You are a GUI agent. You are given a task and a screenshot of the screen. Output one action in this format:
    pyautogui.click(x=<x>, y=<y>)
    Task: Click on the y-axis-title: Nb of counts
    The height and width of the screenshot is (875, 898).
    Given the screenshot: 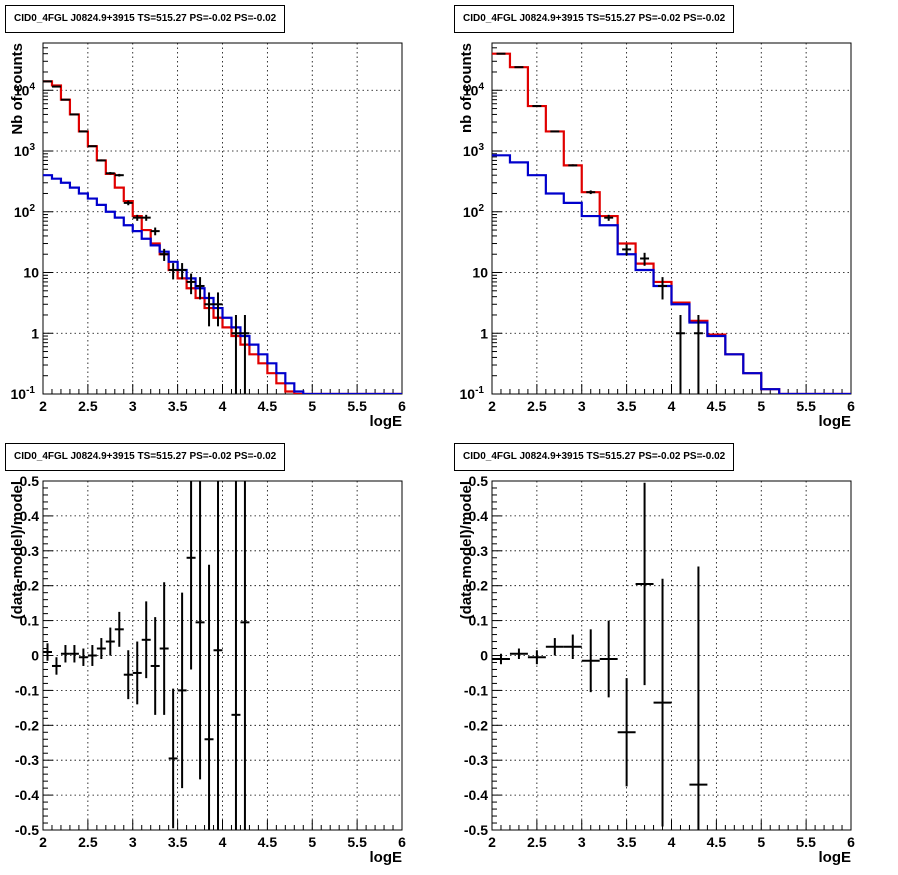 What is the action you would take?
    pyautogui.click(x=17, y=89)
    